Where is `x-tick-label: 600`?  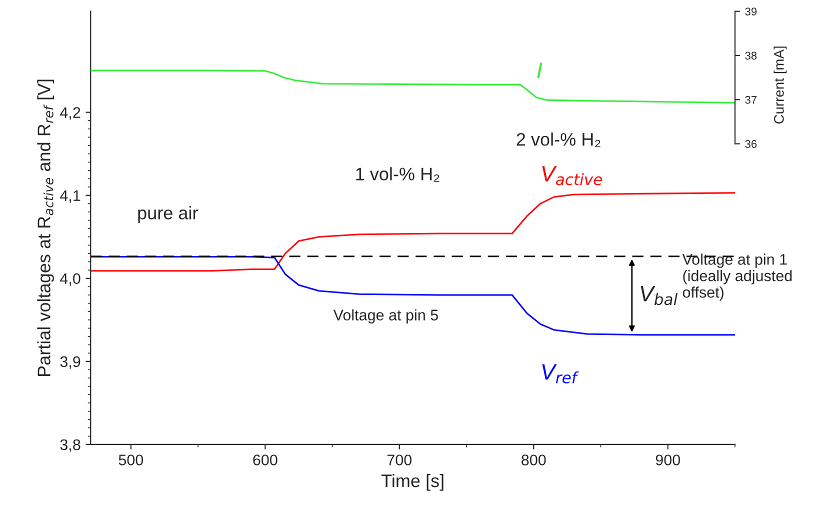
x-tick-label: 600 is located at coordinates (265, 460).